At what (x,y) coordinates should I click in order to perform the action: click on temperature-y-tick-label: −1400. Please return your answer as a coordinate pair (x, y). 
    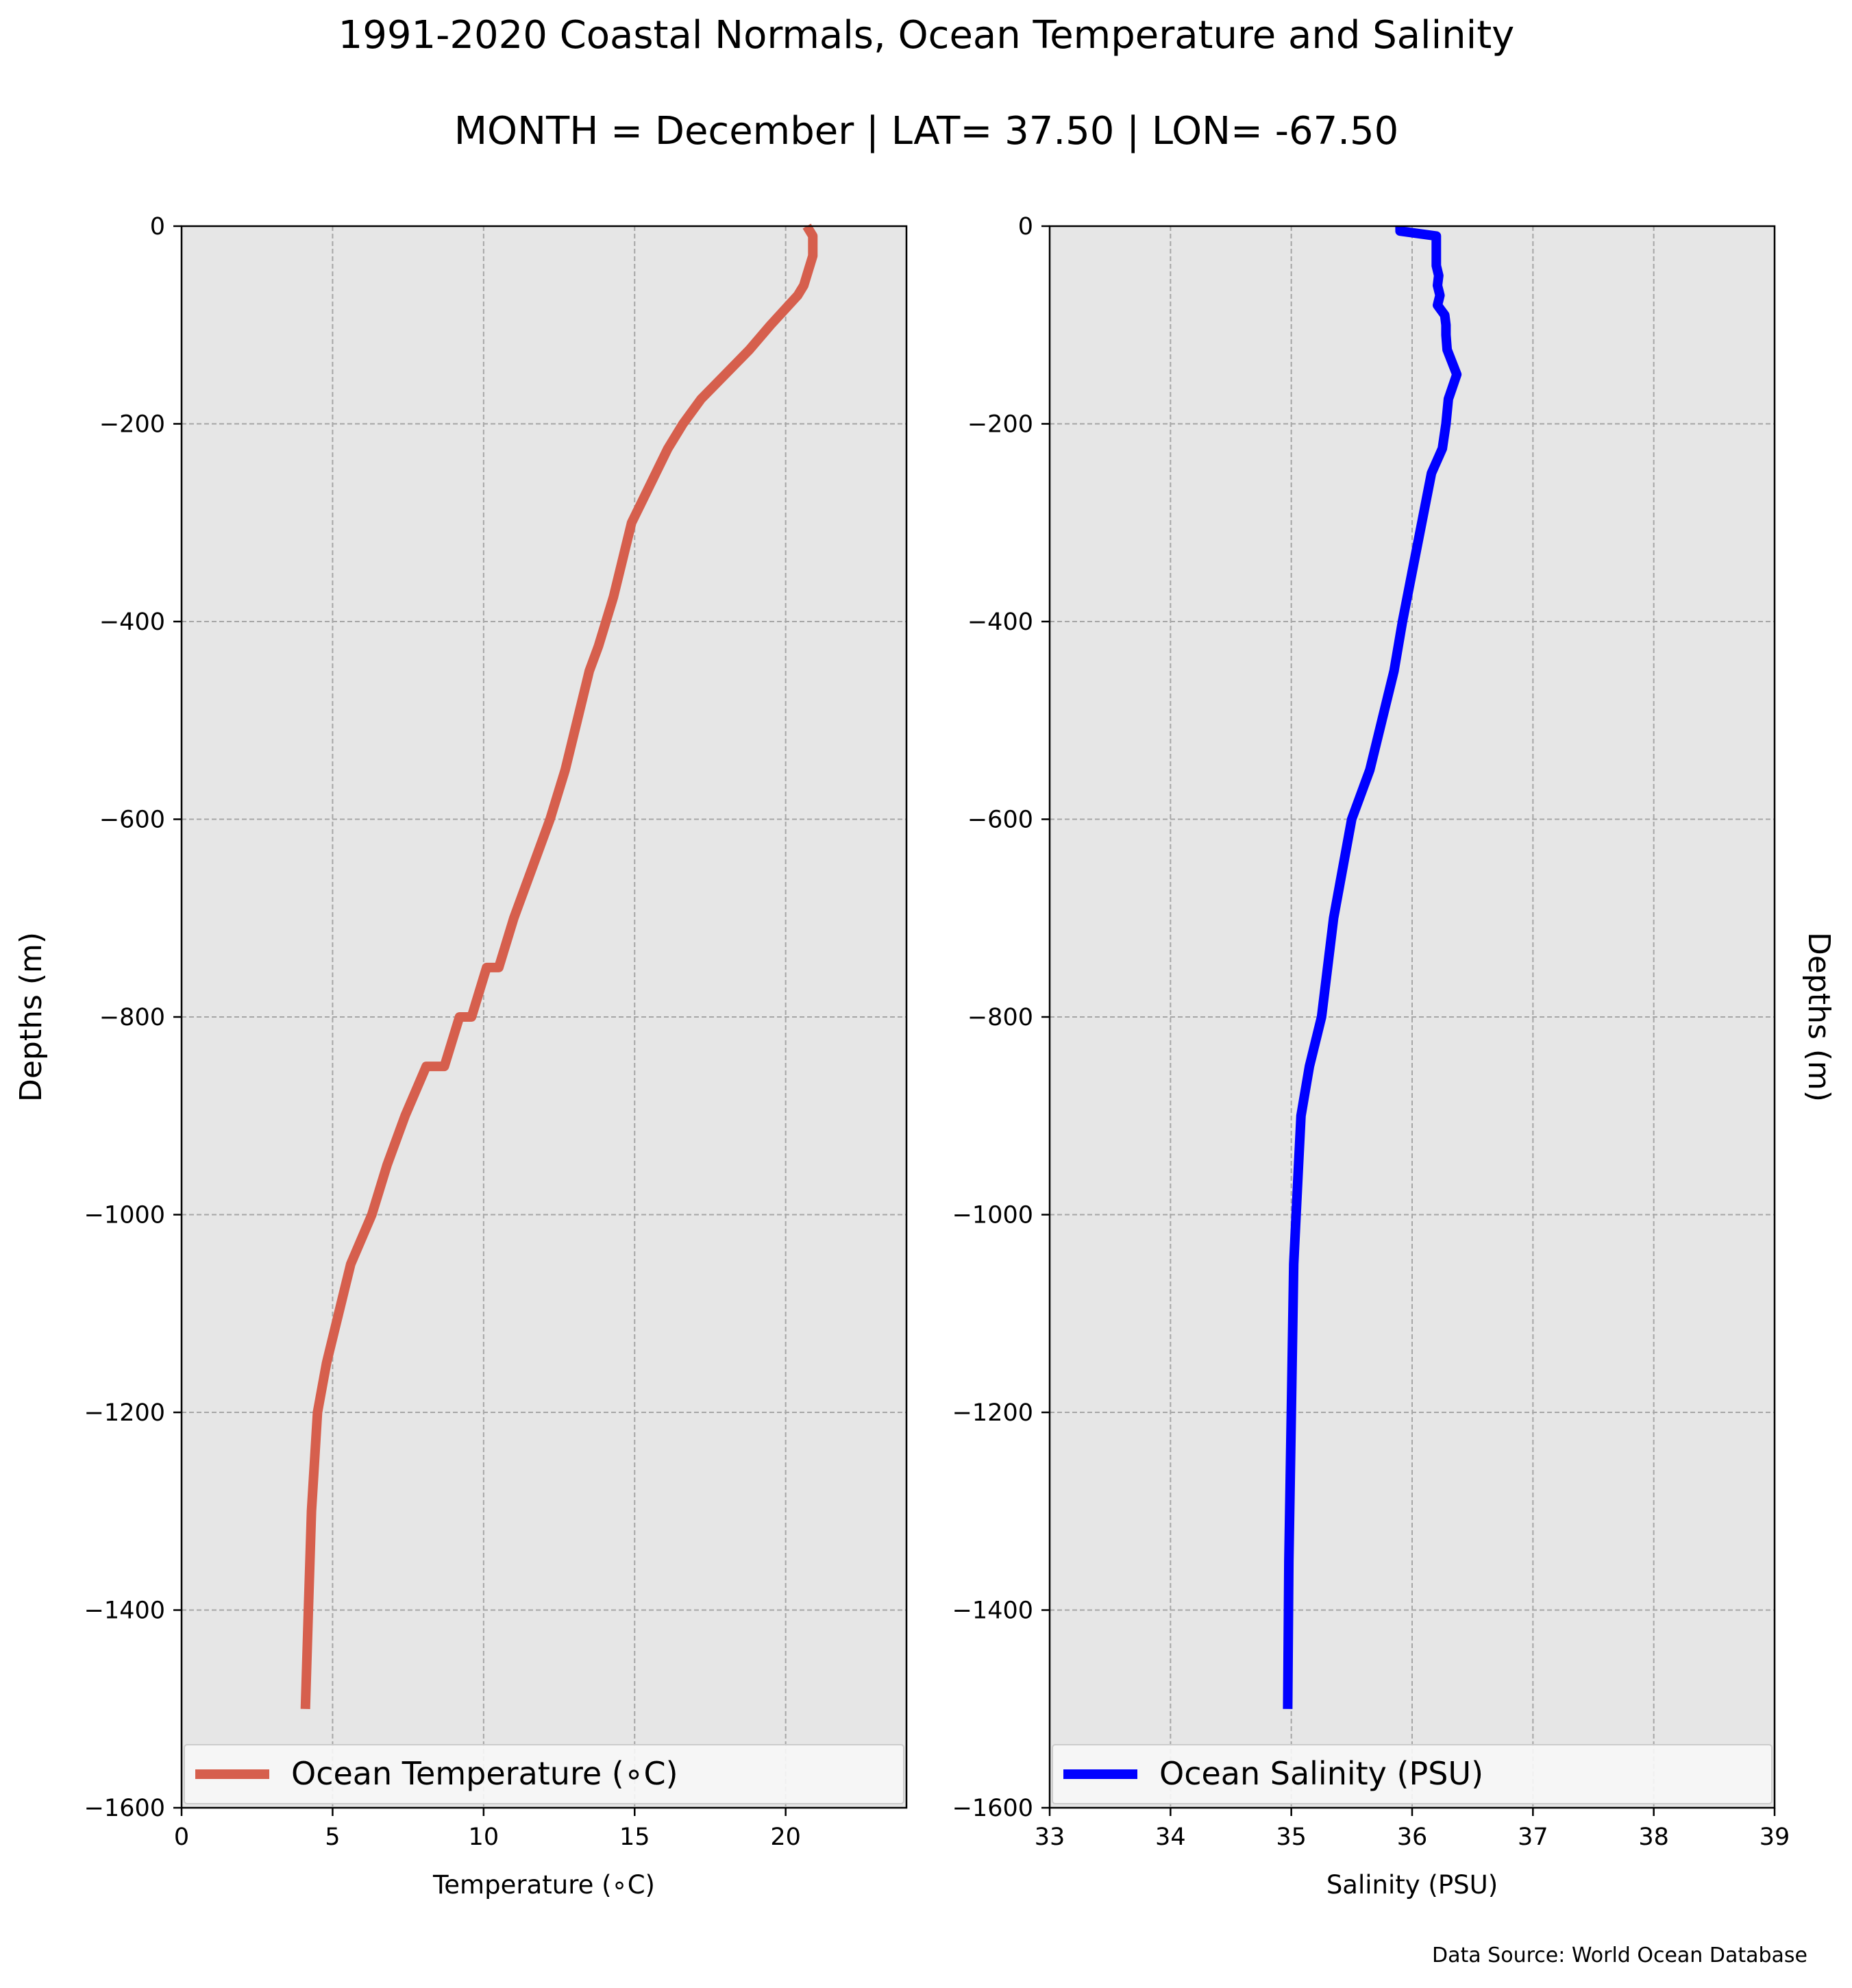
    Looking at the image, I should click on (124, 1611).